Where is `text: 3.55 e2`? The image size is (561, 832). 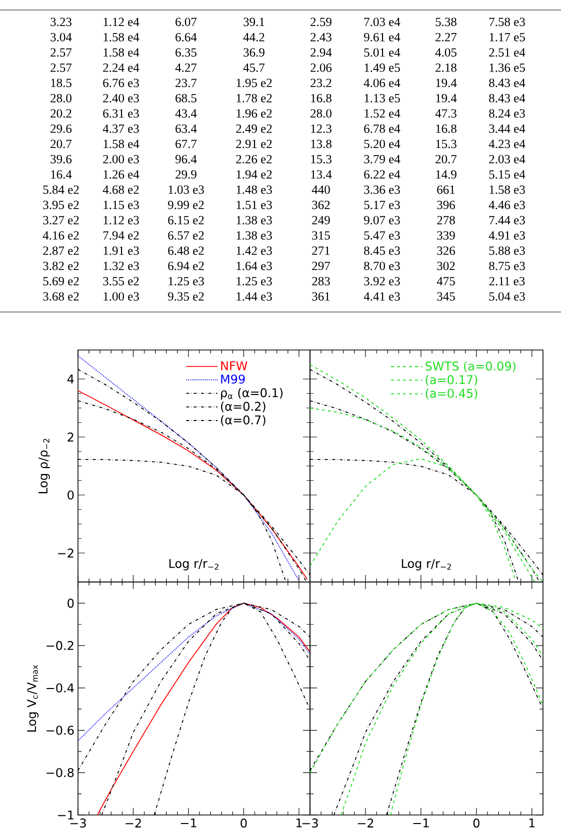
text: 3.55 e2 is located at coordinates (121, 281).